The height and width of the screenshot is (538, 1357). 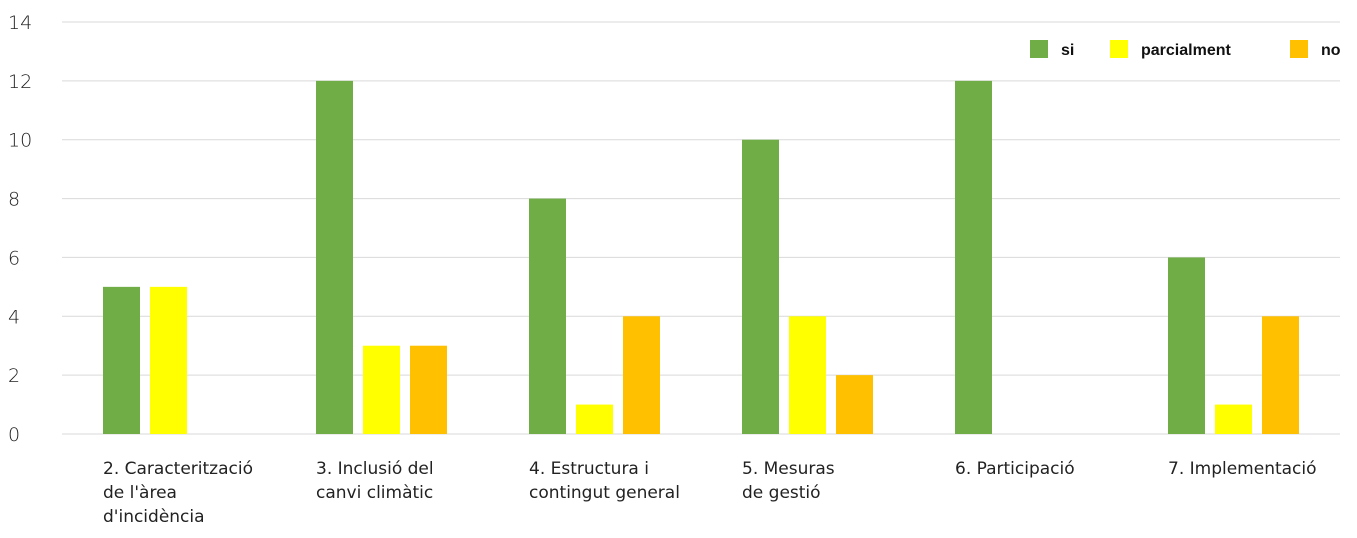 What do you see at coordinates (1039, 49) in the screenshot?
I see `legend-swatch-si` at bounding box center [1039, 49].